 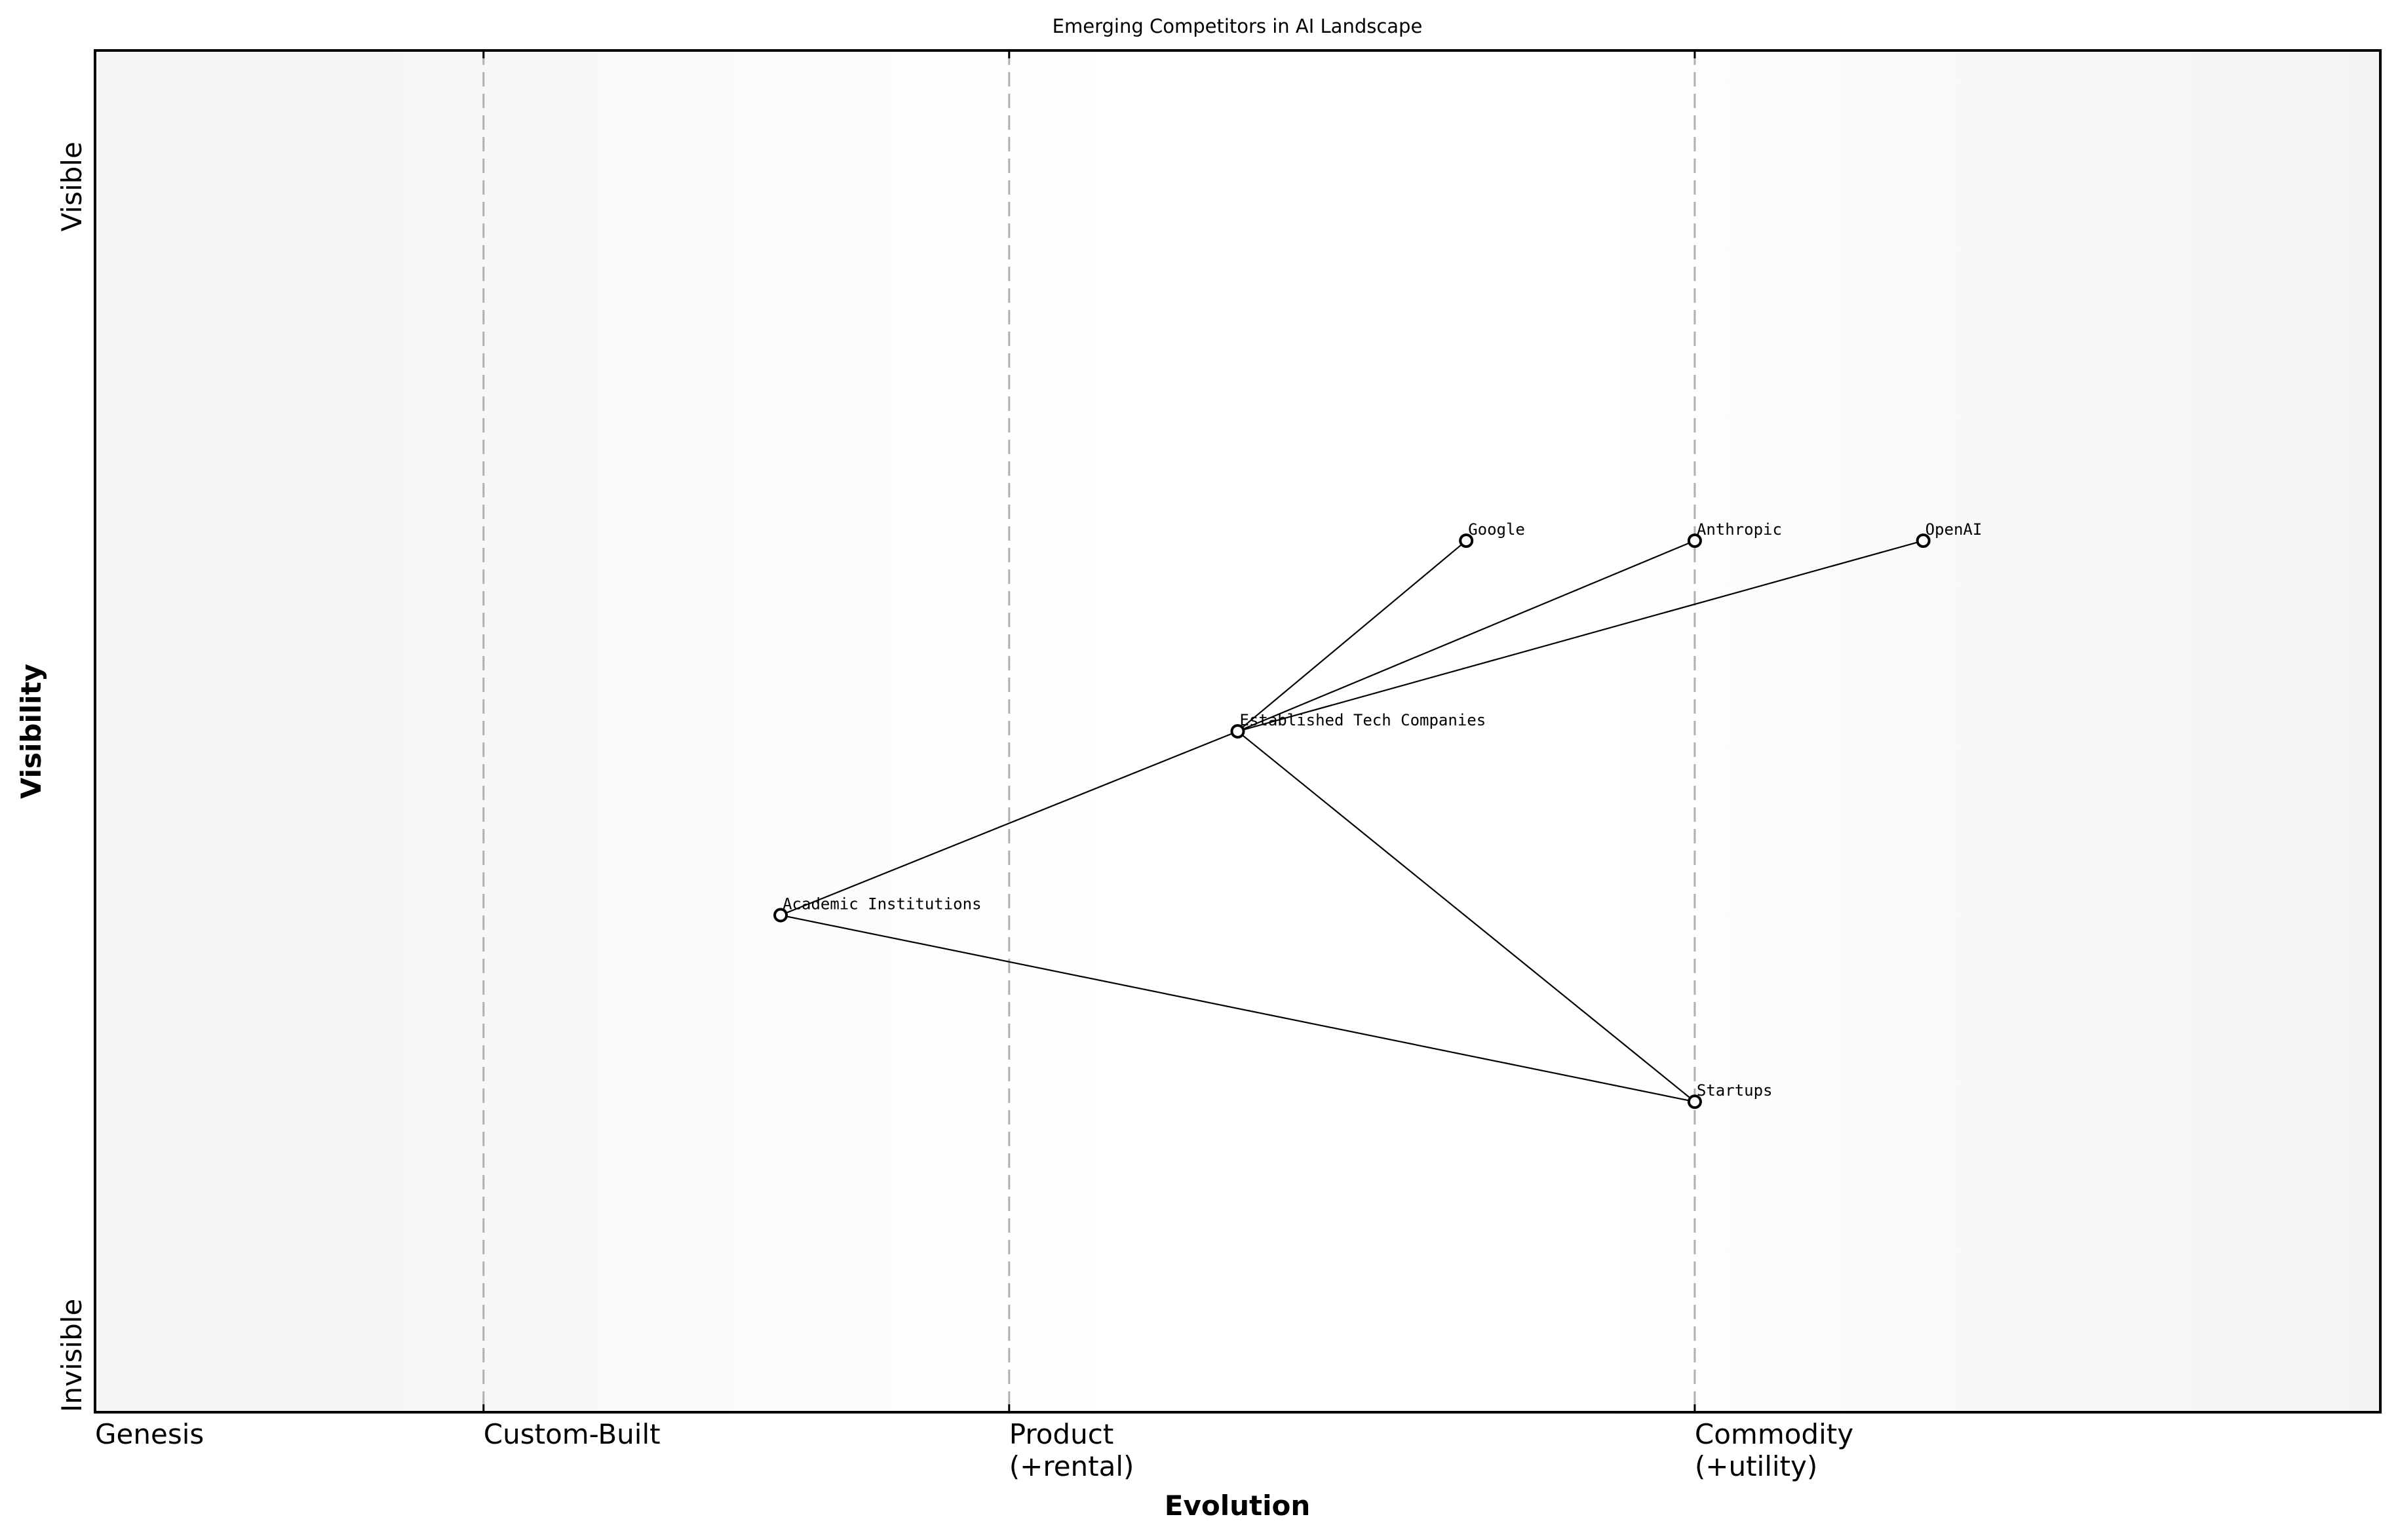 What do you see at coordinates (1071, 1466) in the screenshot?
I see `x-tick-sublabel: (+rental)` at bounding box center [1071, 1466].